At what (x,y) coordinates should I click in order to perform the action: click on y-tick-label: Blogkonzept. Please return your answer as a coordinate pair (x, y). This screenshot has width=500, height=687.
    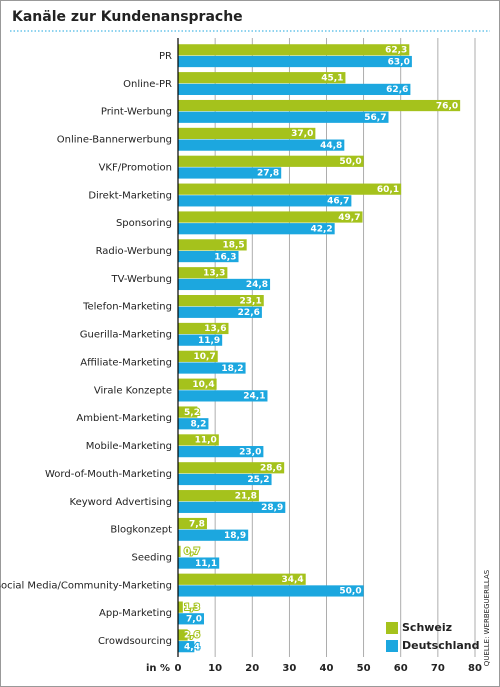
    Looking at the image, I should click on (141, 530).